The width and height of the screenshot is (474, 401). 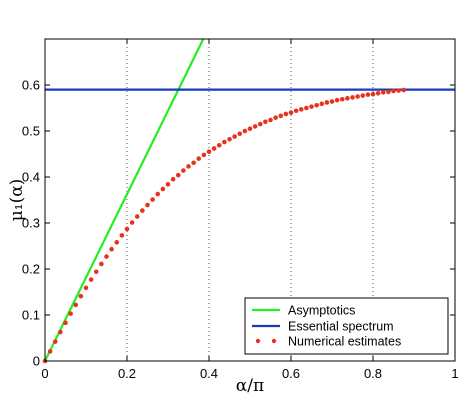 I want to click on x-tick-label: 1, so click(x=454, y=373).